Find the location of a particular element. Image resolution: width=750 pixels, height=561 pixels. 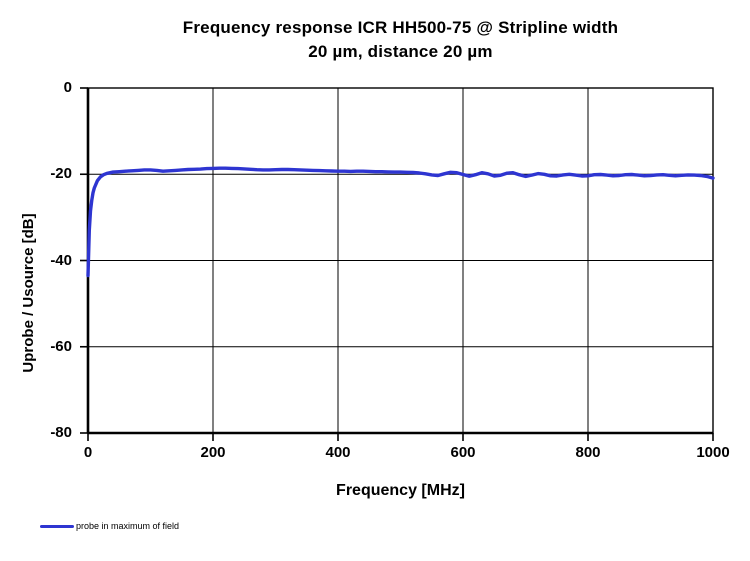

y-axis-tick-labels: 0 -20 -40 -60 -80 is located at coordinates (40, 235).